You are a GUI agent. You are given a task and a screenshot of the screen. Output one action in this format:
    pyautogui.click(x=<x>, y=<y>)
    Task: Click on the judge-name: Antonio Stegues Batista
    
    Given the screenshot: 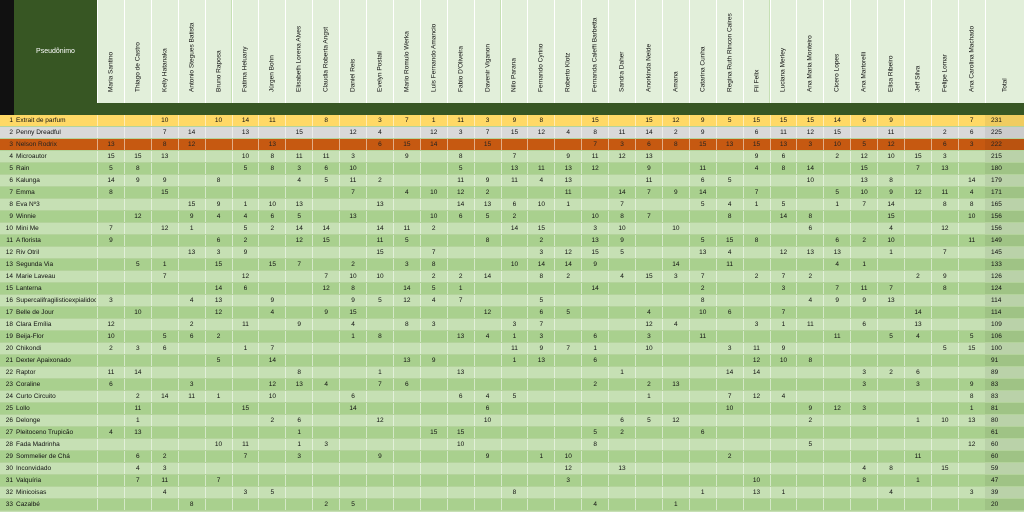 What is the action you would take?
    pyautogui.click(x=192, y=57)
    